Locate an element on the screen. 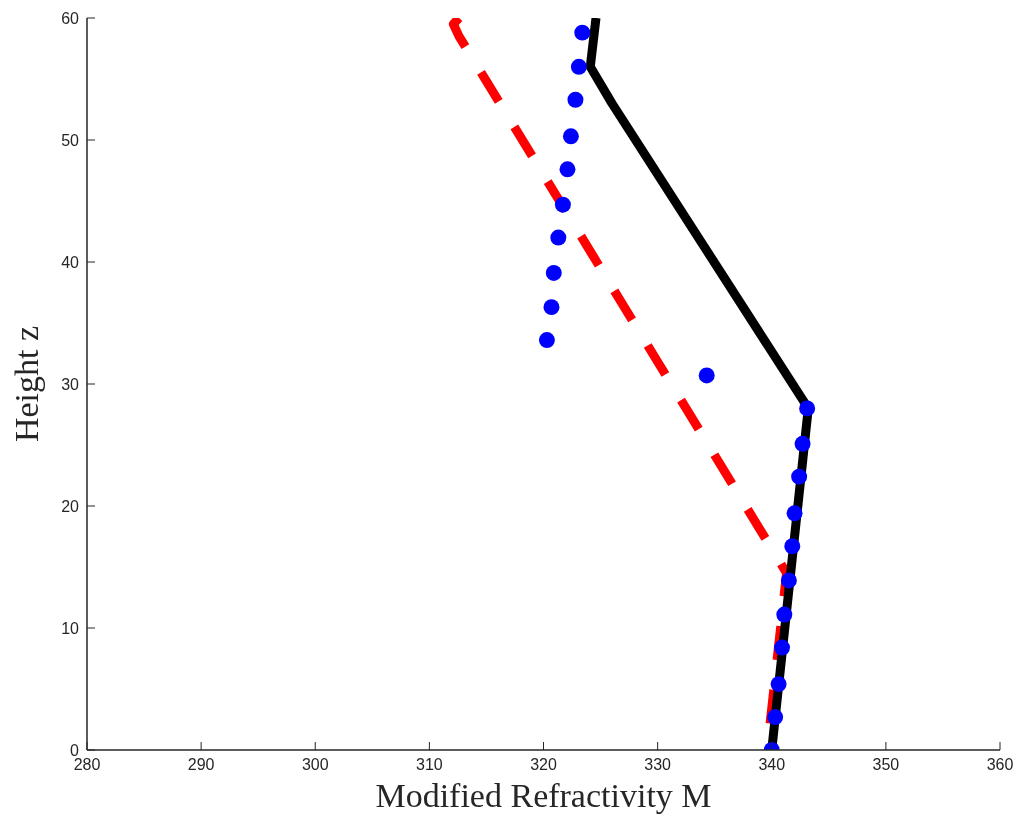 Image resolution: width=1032 pixels, height=823 pixels. y-tick-label: 20 is located at coordinates (70, 506).